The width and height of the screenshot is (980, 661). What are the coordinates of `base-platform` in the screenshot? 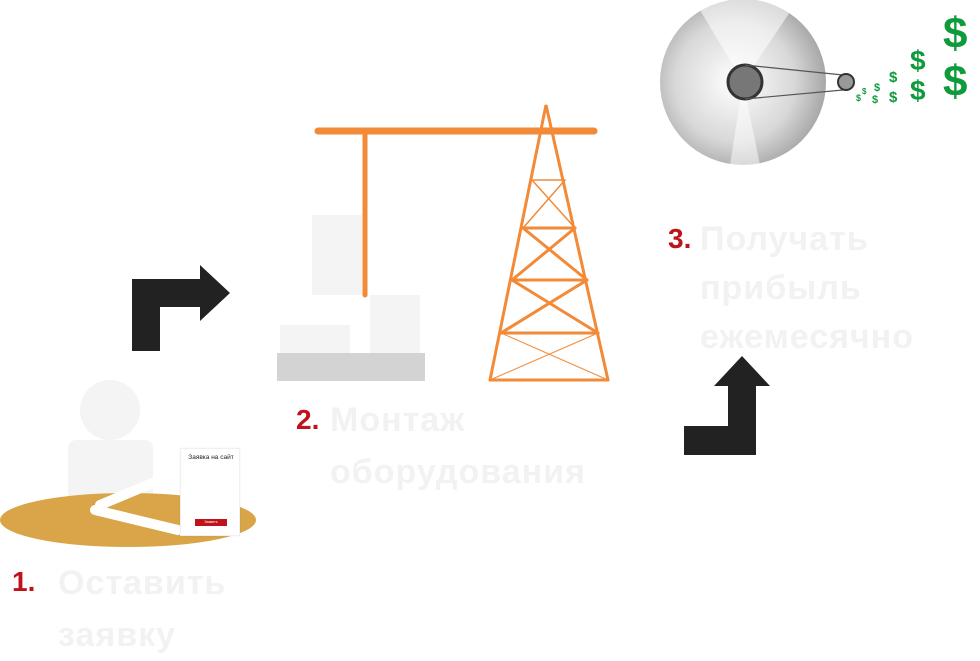 It's located at (351, 367).